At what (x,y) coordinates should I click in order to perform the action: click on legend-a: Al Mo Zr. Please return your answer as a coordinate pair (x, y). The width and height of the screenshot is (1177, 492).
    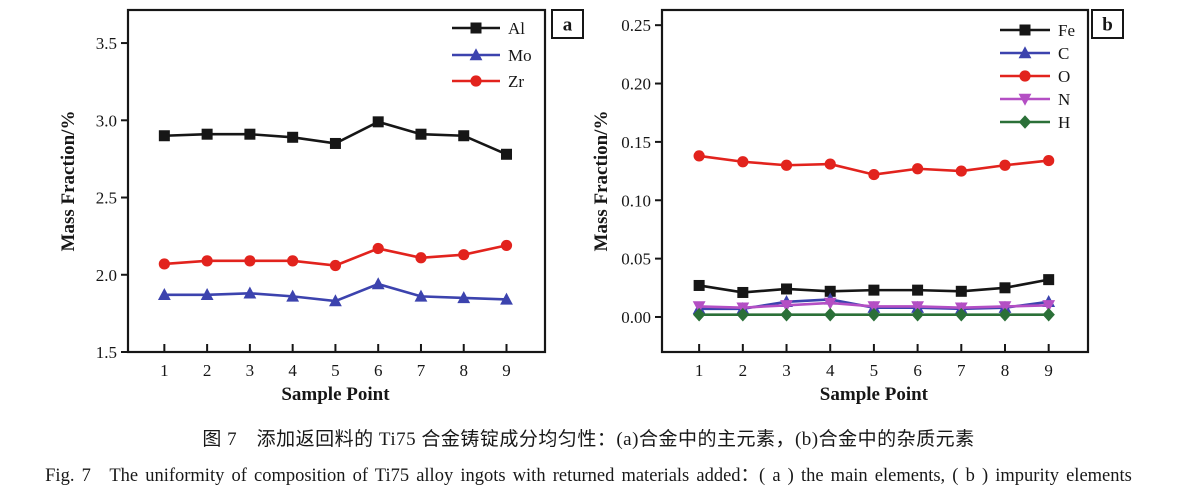
    Looking at the image, I should click on (492, 55).